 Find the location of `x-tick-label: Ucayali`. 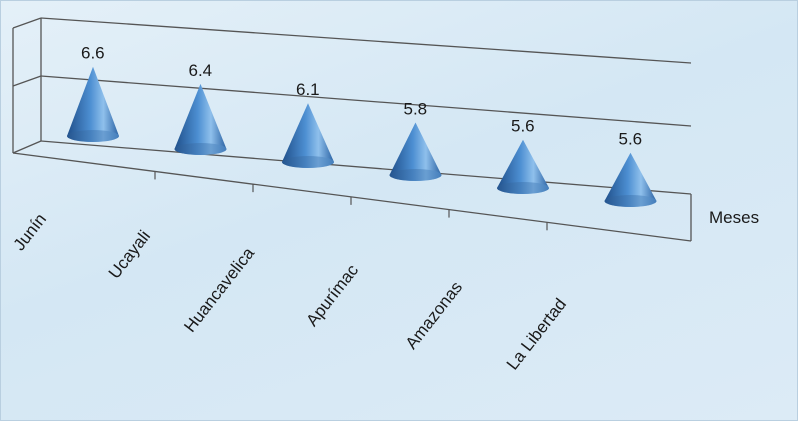

x-tick-label: Ucayali is located at coordinates (129, 255).